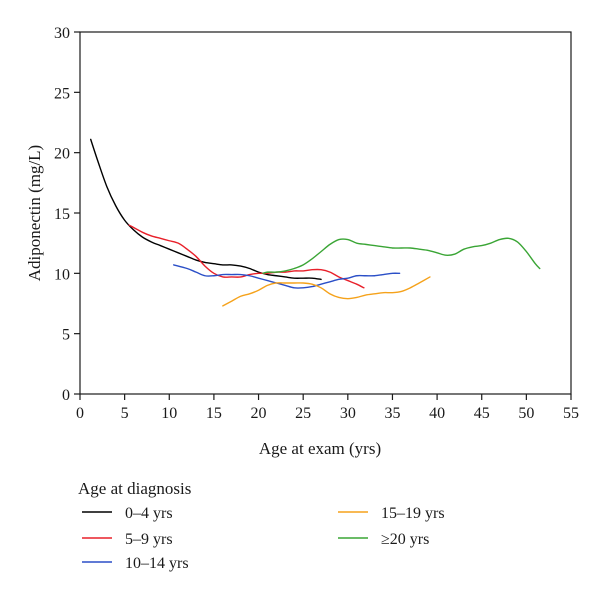 This screenshot has width=600, height=594. I want to click on y-tick-label: 30, so click(62, 33).